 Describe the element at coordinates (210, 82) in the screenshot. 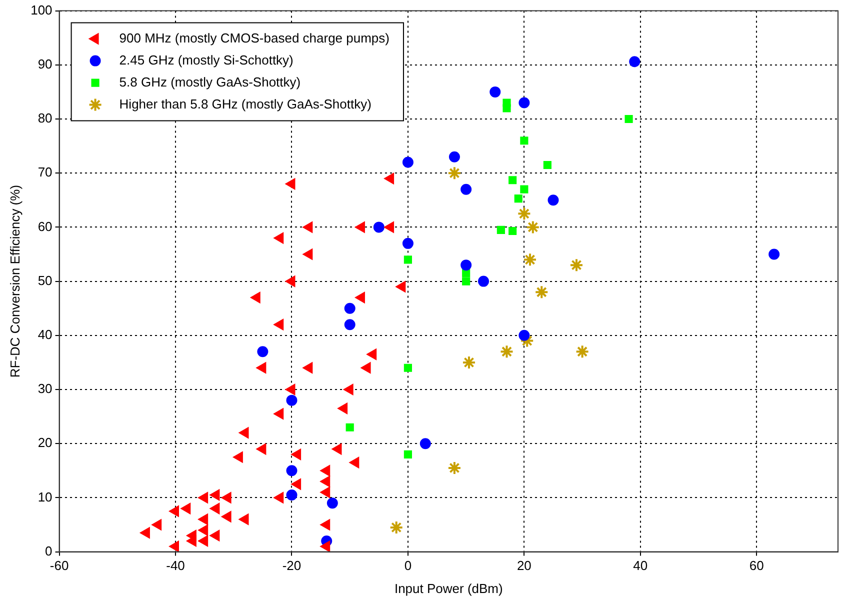

I see `legend-label: 5.8 GHz (mostly GaAs-Shottky)` at that location.